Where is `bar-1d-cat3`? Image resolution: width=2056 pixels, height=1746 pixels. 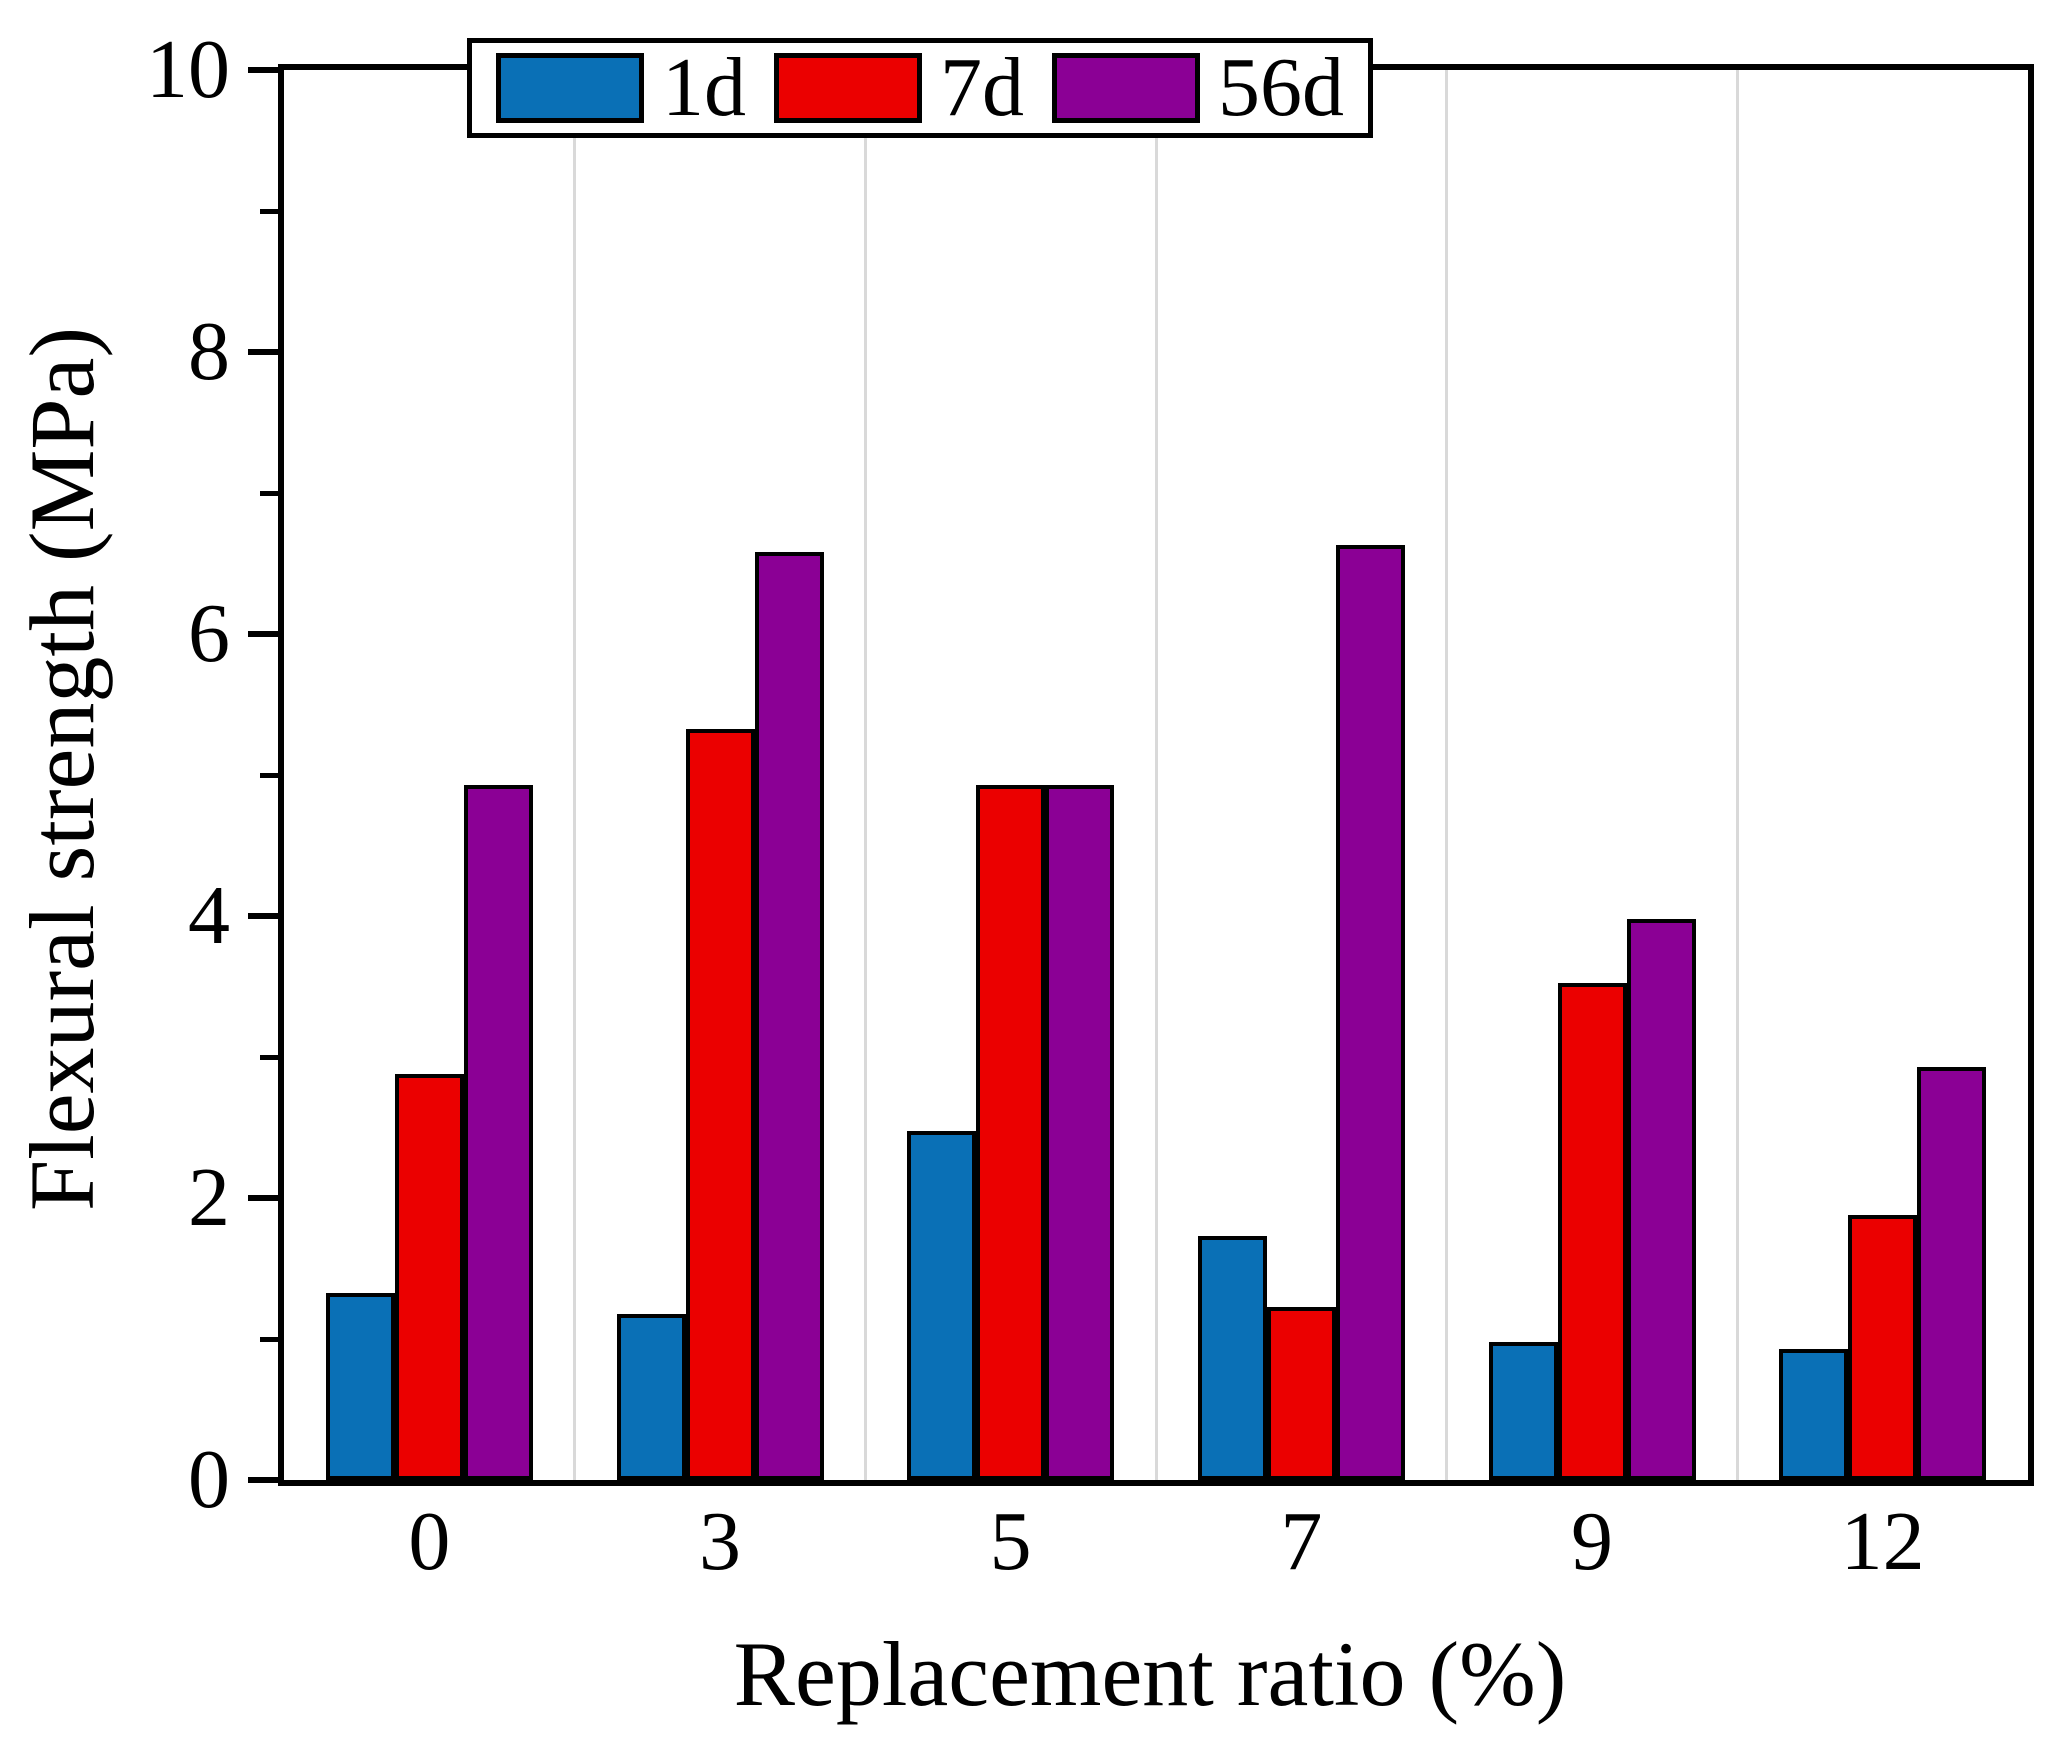
bar-1d-cat3 is located at coordinates (651, 1396).